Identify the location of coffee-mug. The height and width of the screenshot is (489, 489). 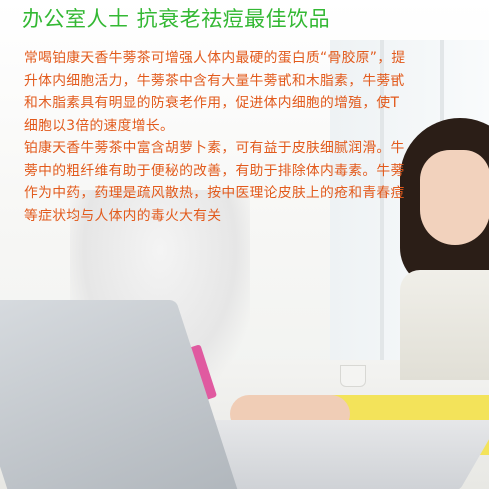
(353, 376).